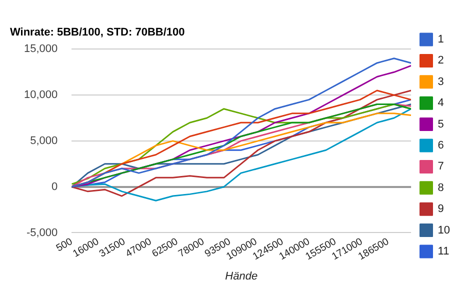  What do you see at coordinates (44, 140) in the screenshot?
I see `y-tick-label: 5,000` at bounding box center [44, 140].